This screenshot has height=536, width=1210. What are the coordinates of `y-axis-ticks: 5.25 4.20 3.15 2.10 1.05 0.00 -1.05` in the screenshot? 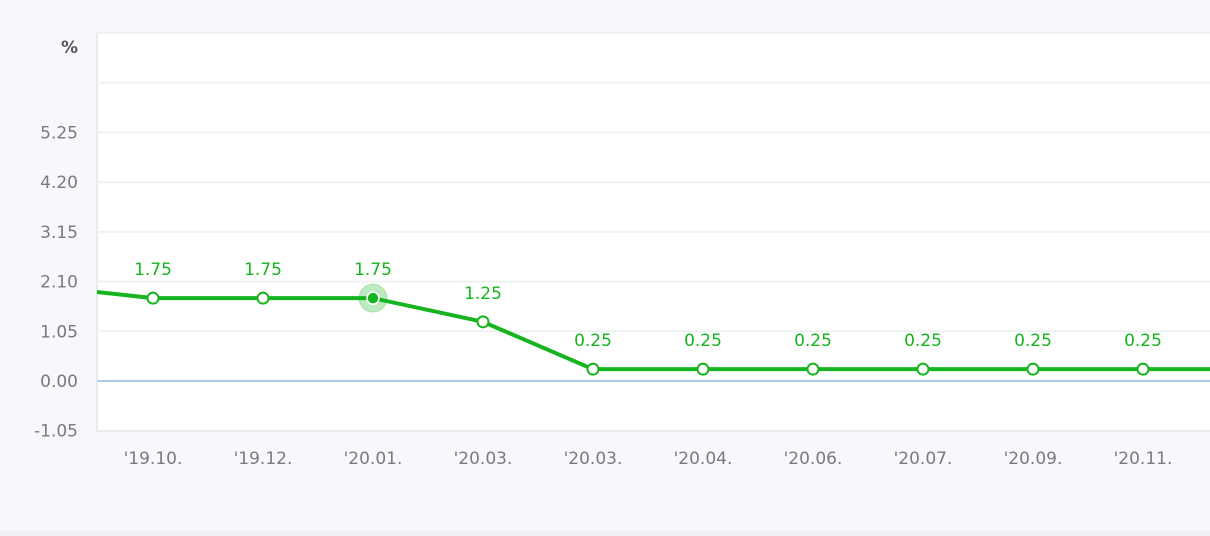 It's located at (56, 283).